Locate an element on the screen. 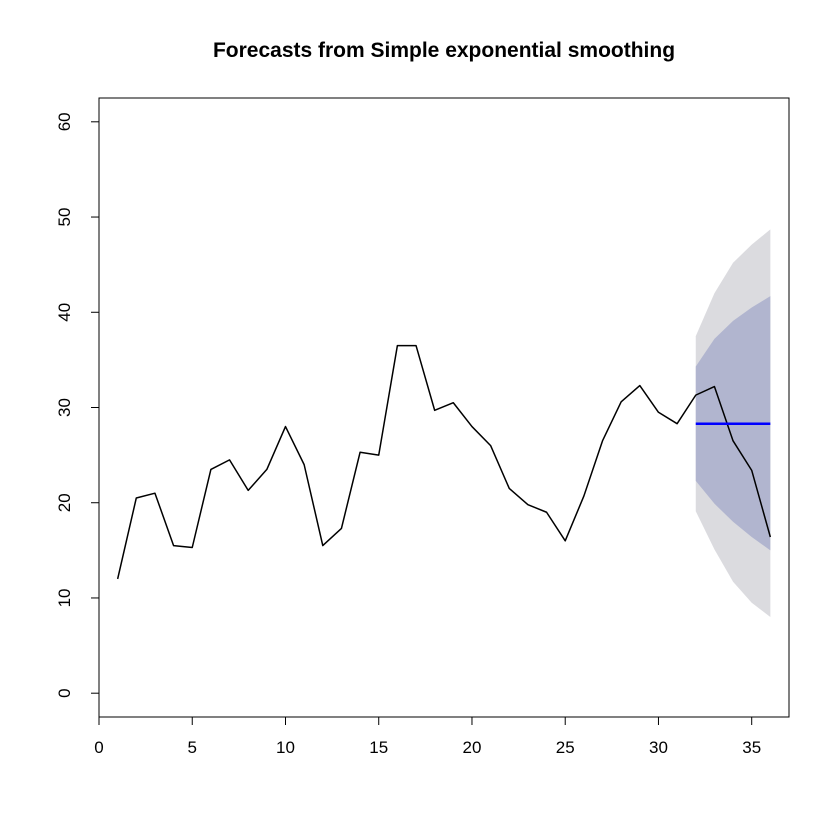 This screenshot has height=840, width=840. y-tick-label: 60 is located at coordinates (64, 121).